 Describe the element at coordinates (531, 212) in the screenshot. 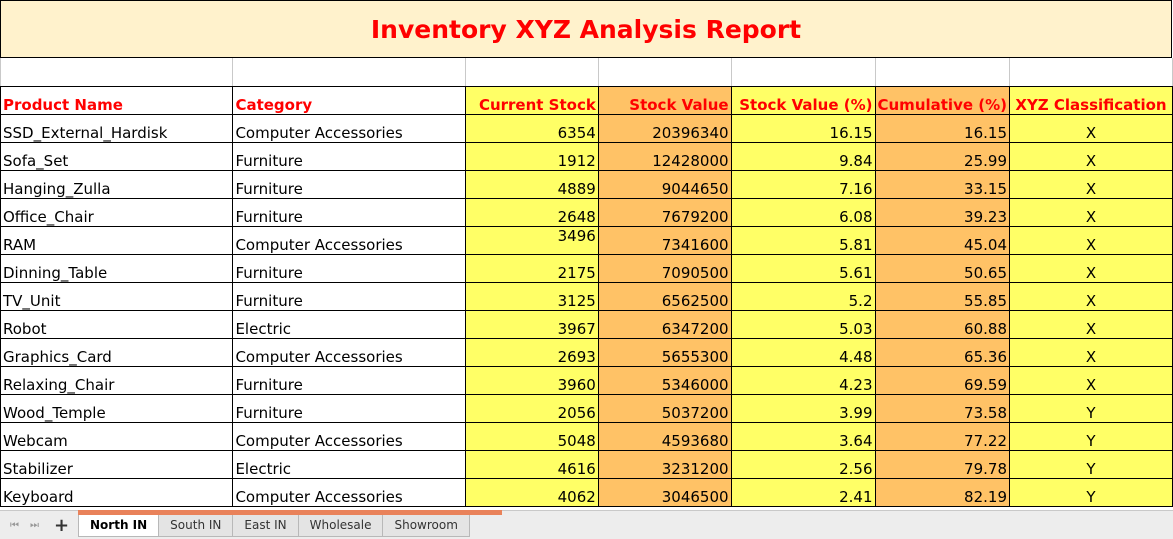

I see `current-stock-cell: 2648` at that location.